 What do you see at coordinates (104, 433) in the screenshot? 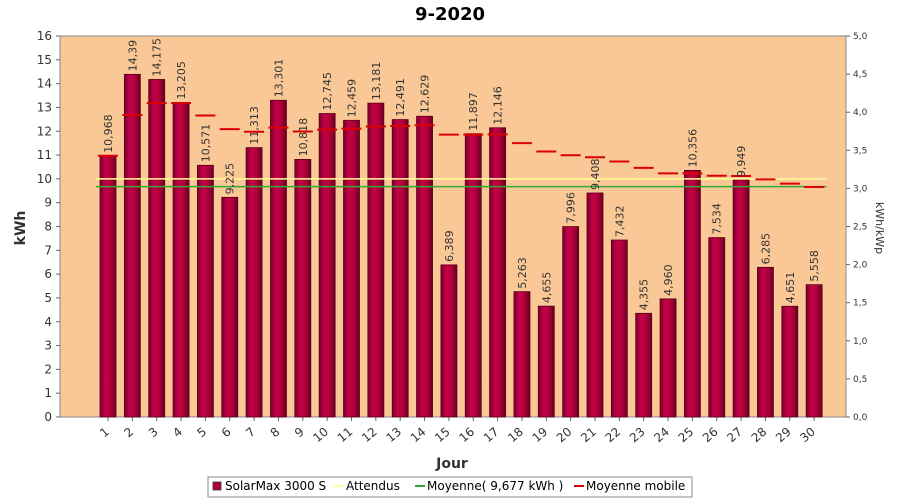
I see `x-tick-label: 1` at bounding box center [104, 433].